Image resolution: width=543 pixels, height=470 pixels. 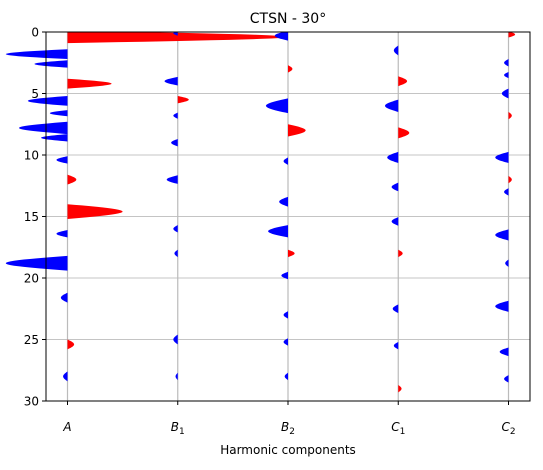 What do you see at coordinates (178, 428) in the screenshot?
I see `x-tick-label: B1` at bounding box center [178, 428].